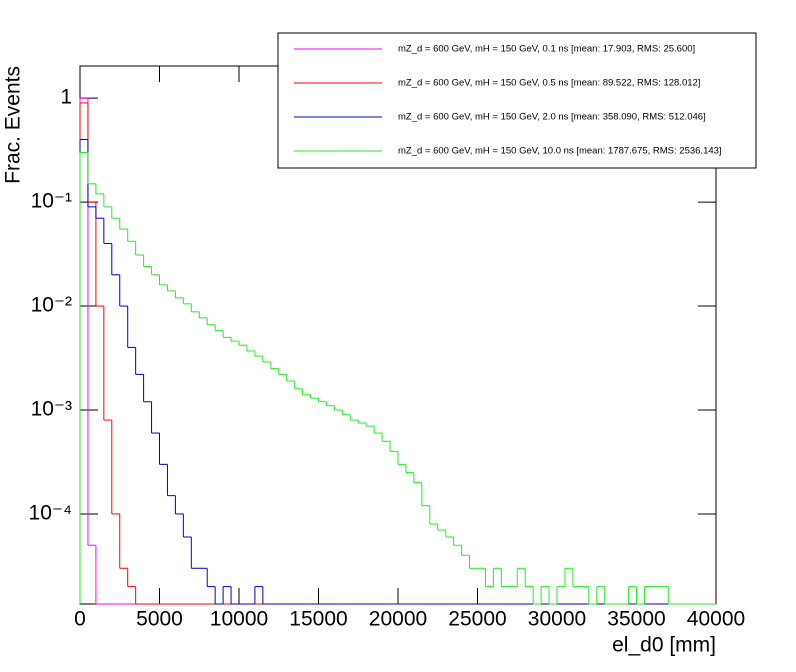 The width and height of the screenshot is (796, 672). Describe the element at coordinates (716, 619) in the screenshot. I see `x-tick-label: 40000` at that location.